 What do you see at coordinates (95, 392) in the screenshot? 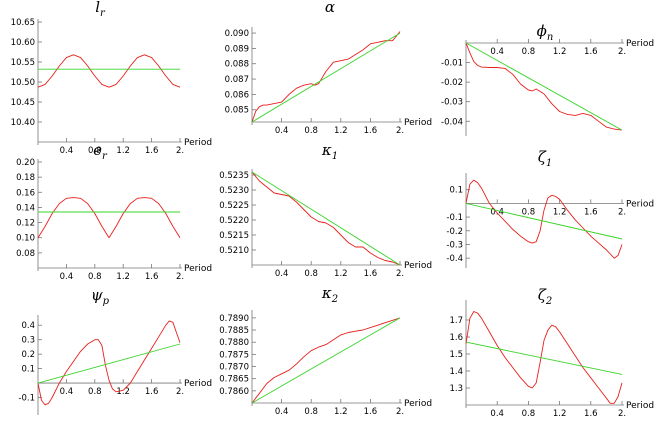
I see `chart-7-x-tick-label: 0.8` at bounding box center [95, 392].